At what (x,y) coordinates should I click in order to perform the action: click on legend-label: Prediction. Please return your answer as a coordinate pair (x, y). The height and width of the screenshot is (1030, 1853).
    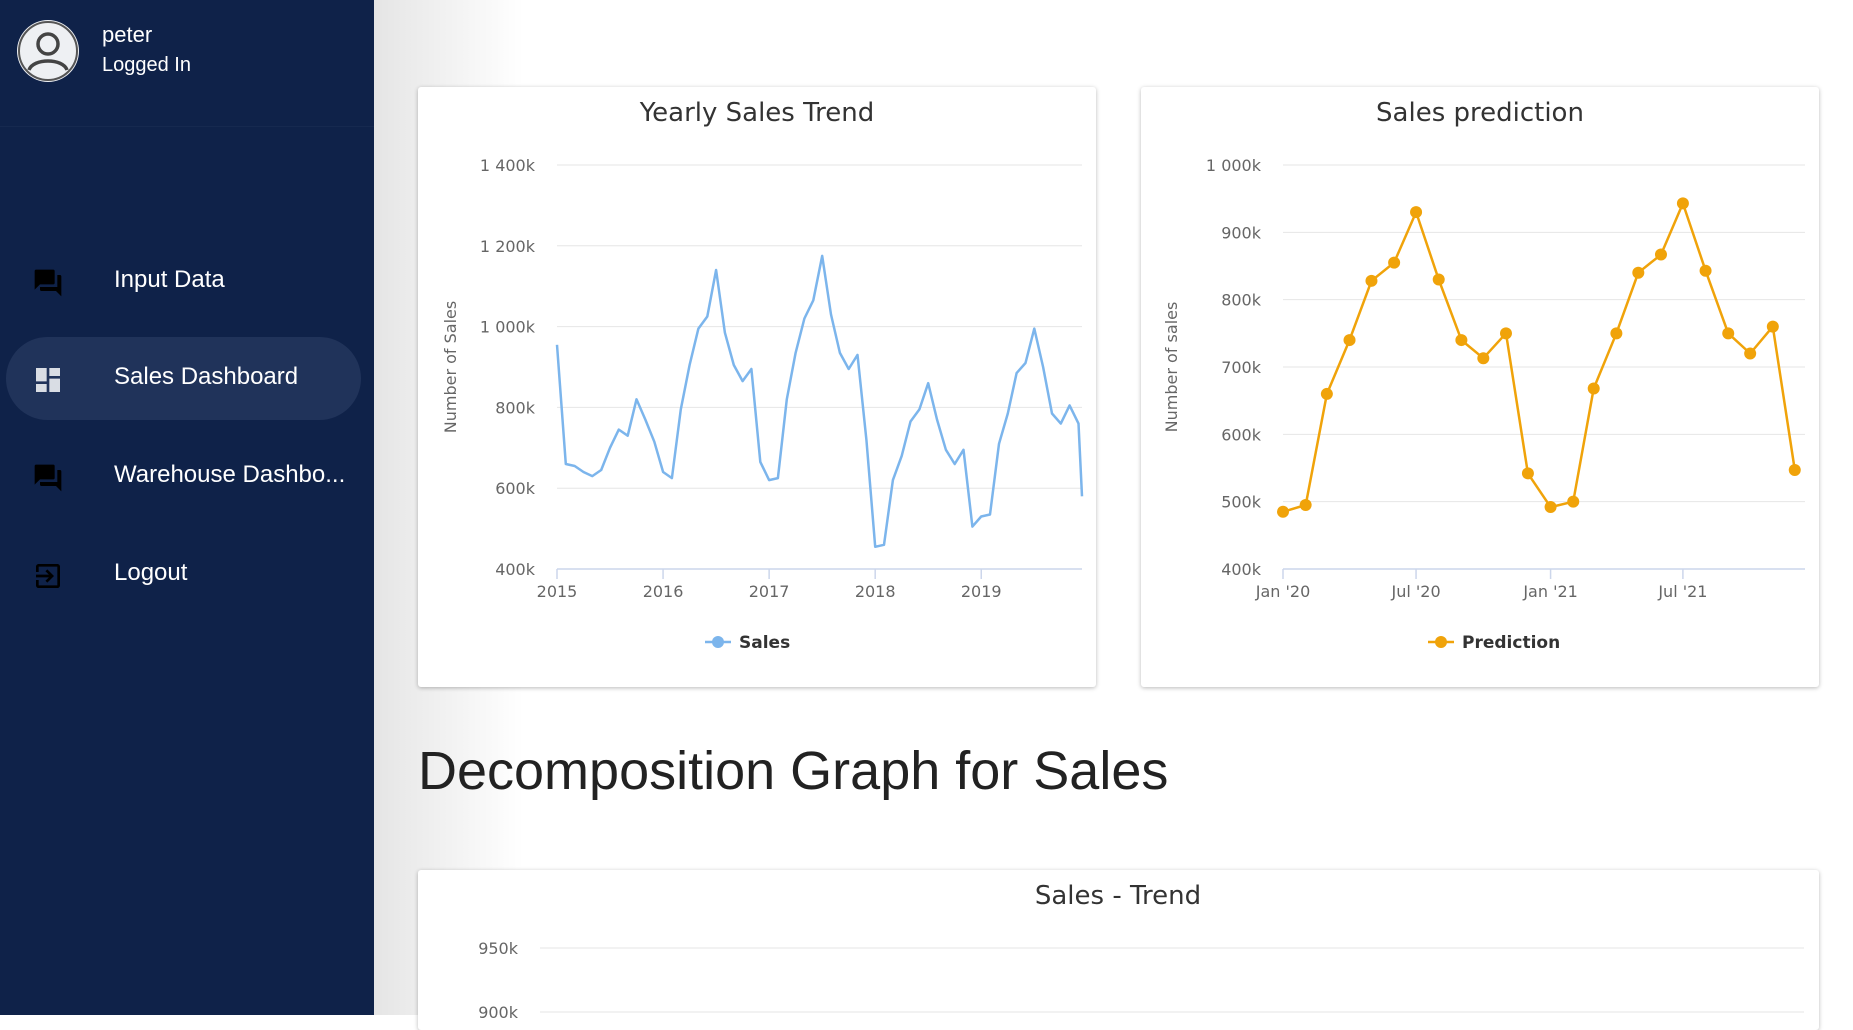
    Looking at the image, I should click on (1511, 643).